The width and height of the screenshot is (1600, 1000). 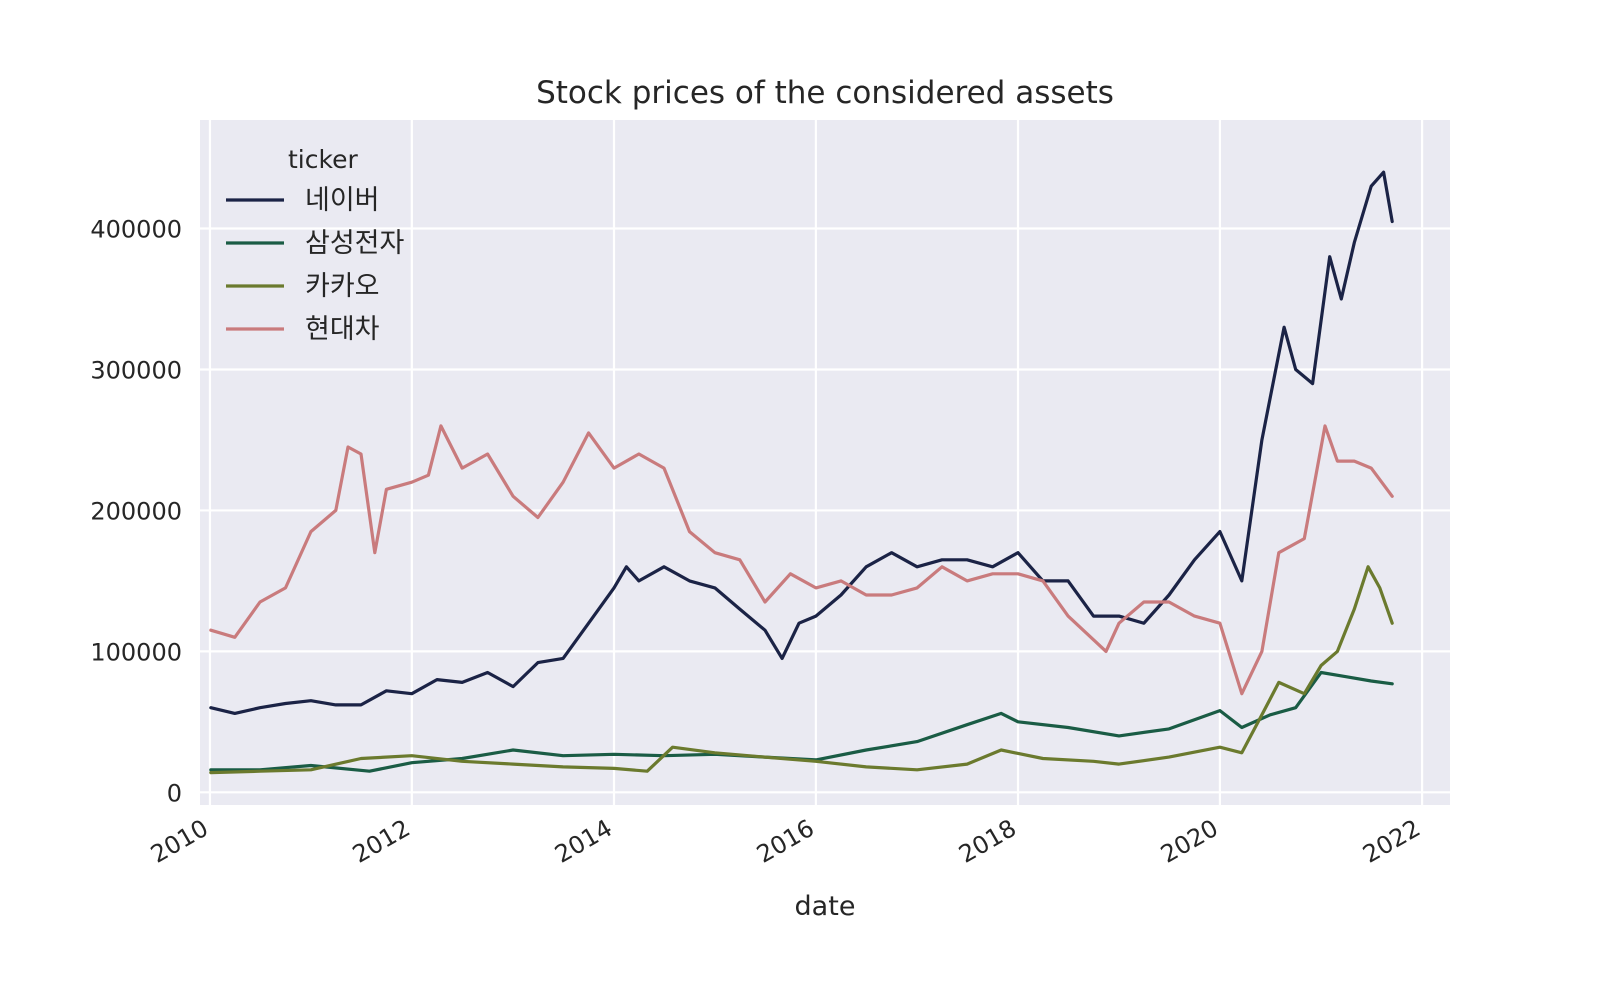 I want to click on x-tick-label: 2016, so click(x=785, y=841).